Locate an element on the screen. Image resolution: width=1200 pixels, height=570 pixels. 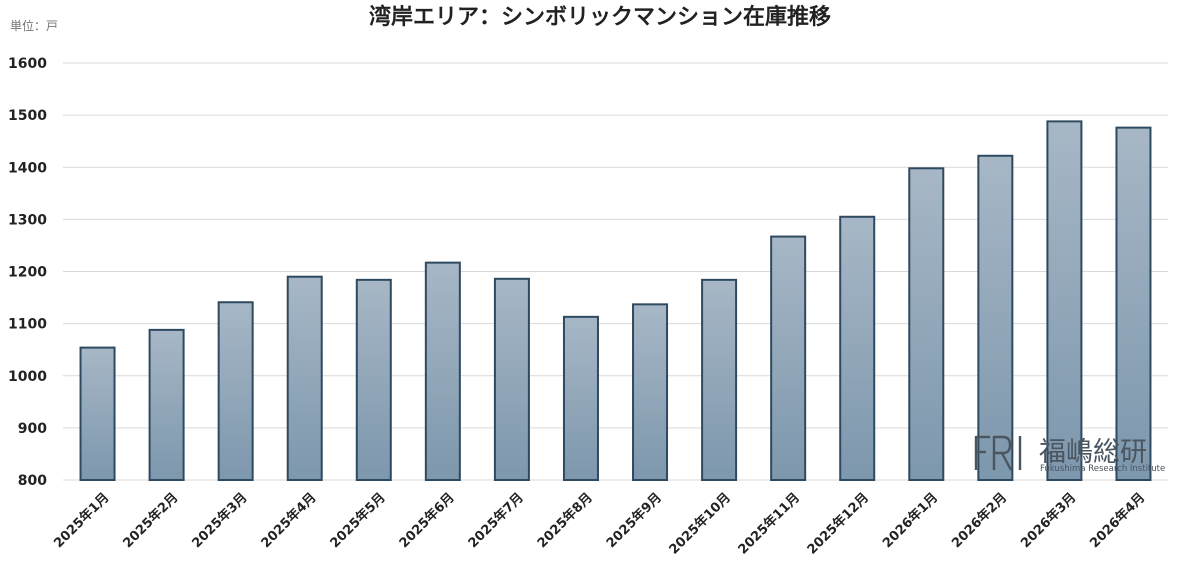
x-tick-label: 2026年4月 is located at coordinates (1118, 521).